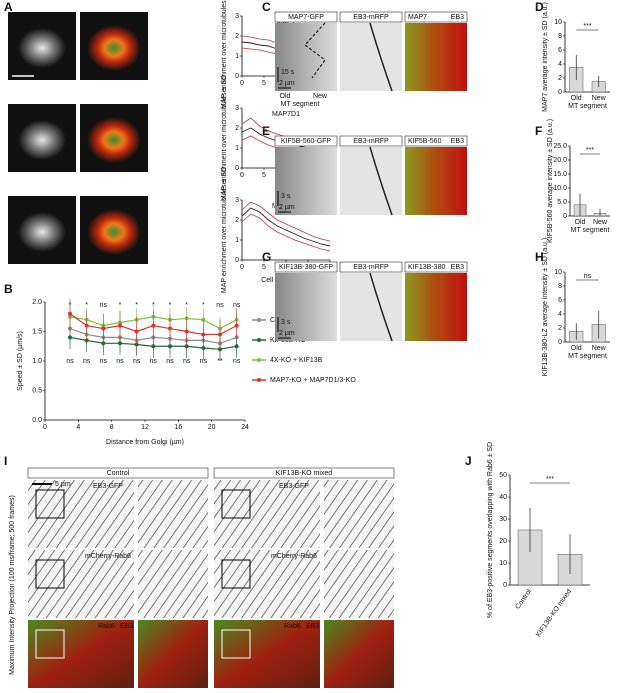 This screenshot has width=617, height=693. What do you see at coordinates (503, 475) in the screenshot?
I see `y-tick-label: 50` at bounding box center [503, 475].